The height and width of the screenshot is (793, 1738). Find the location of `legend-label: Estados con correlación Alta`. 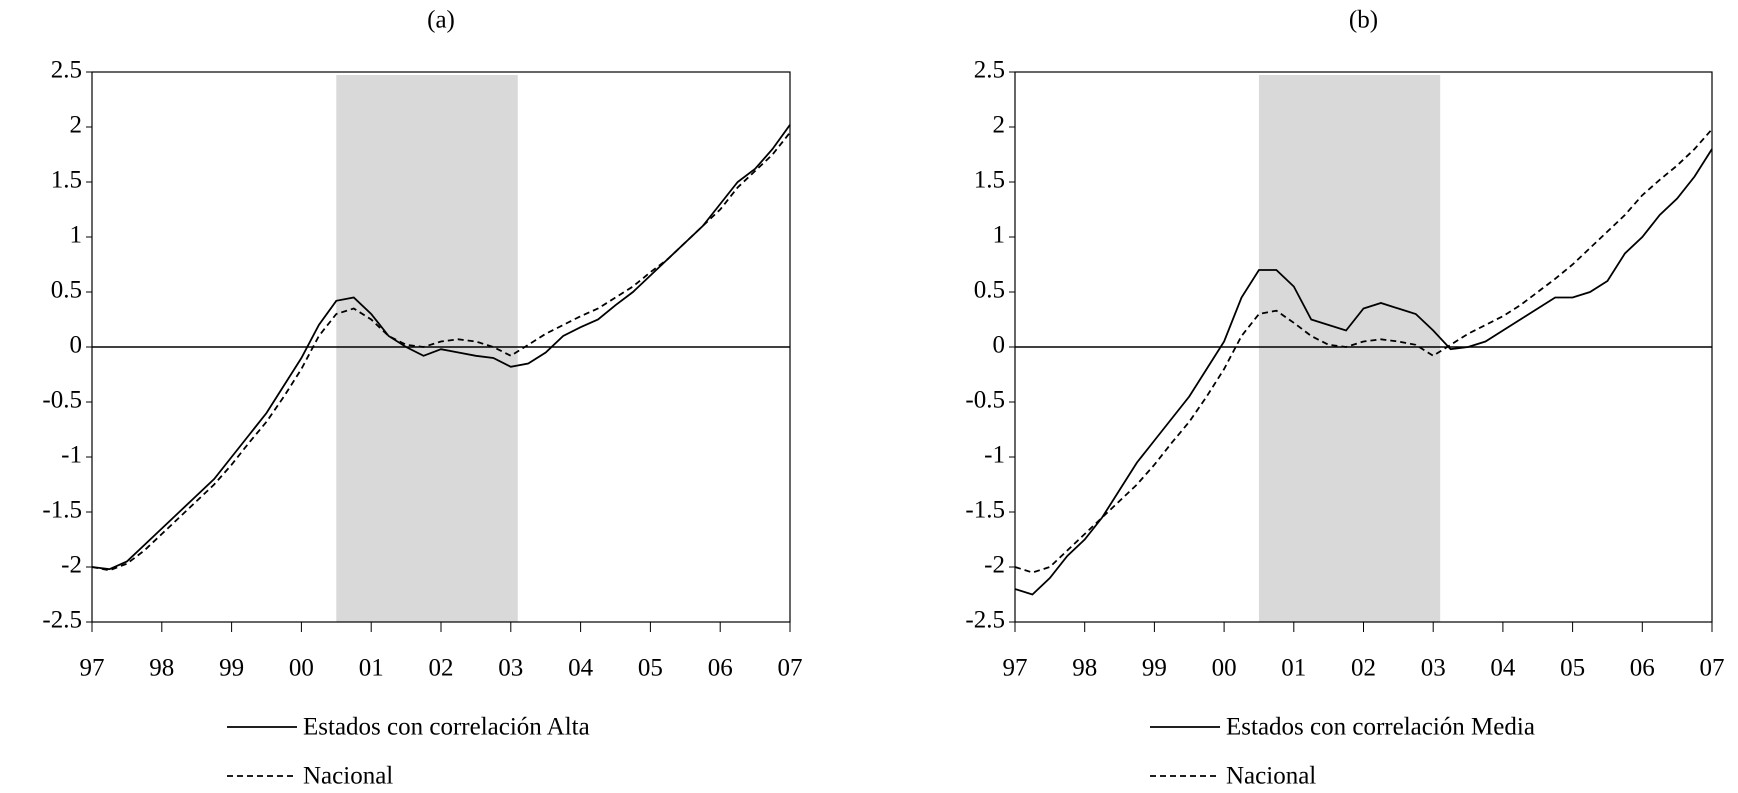

legend-label: Estados con correlación Alta is located at coordinates (446, 727).